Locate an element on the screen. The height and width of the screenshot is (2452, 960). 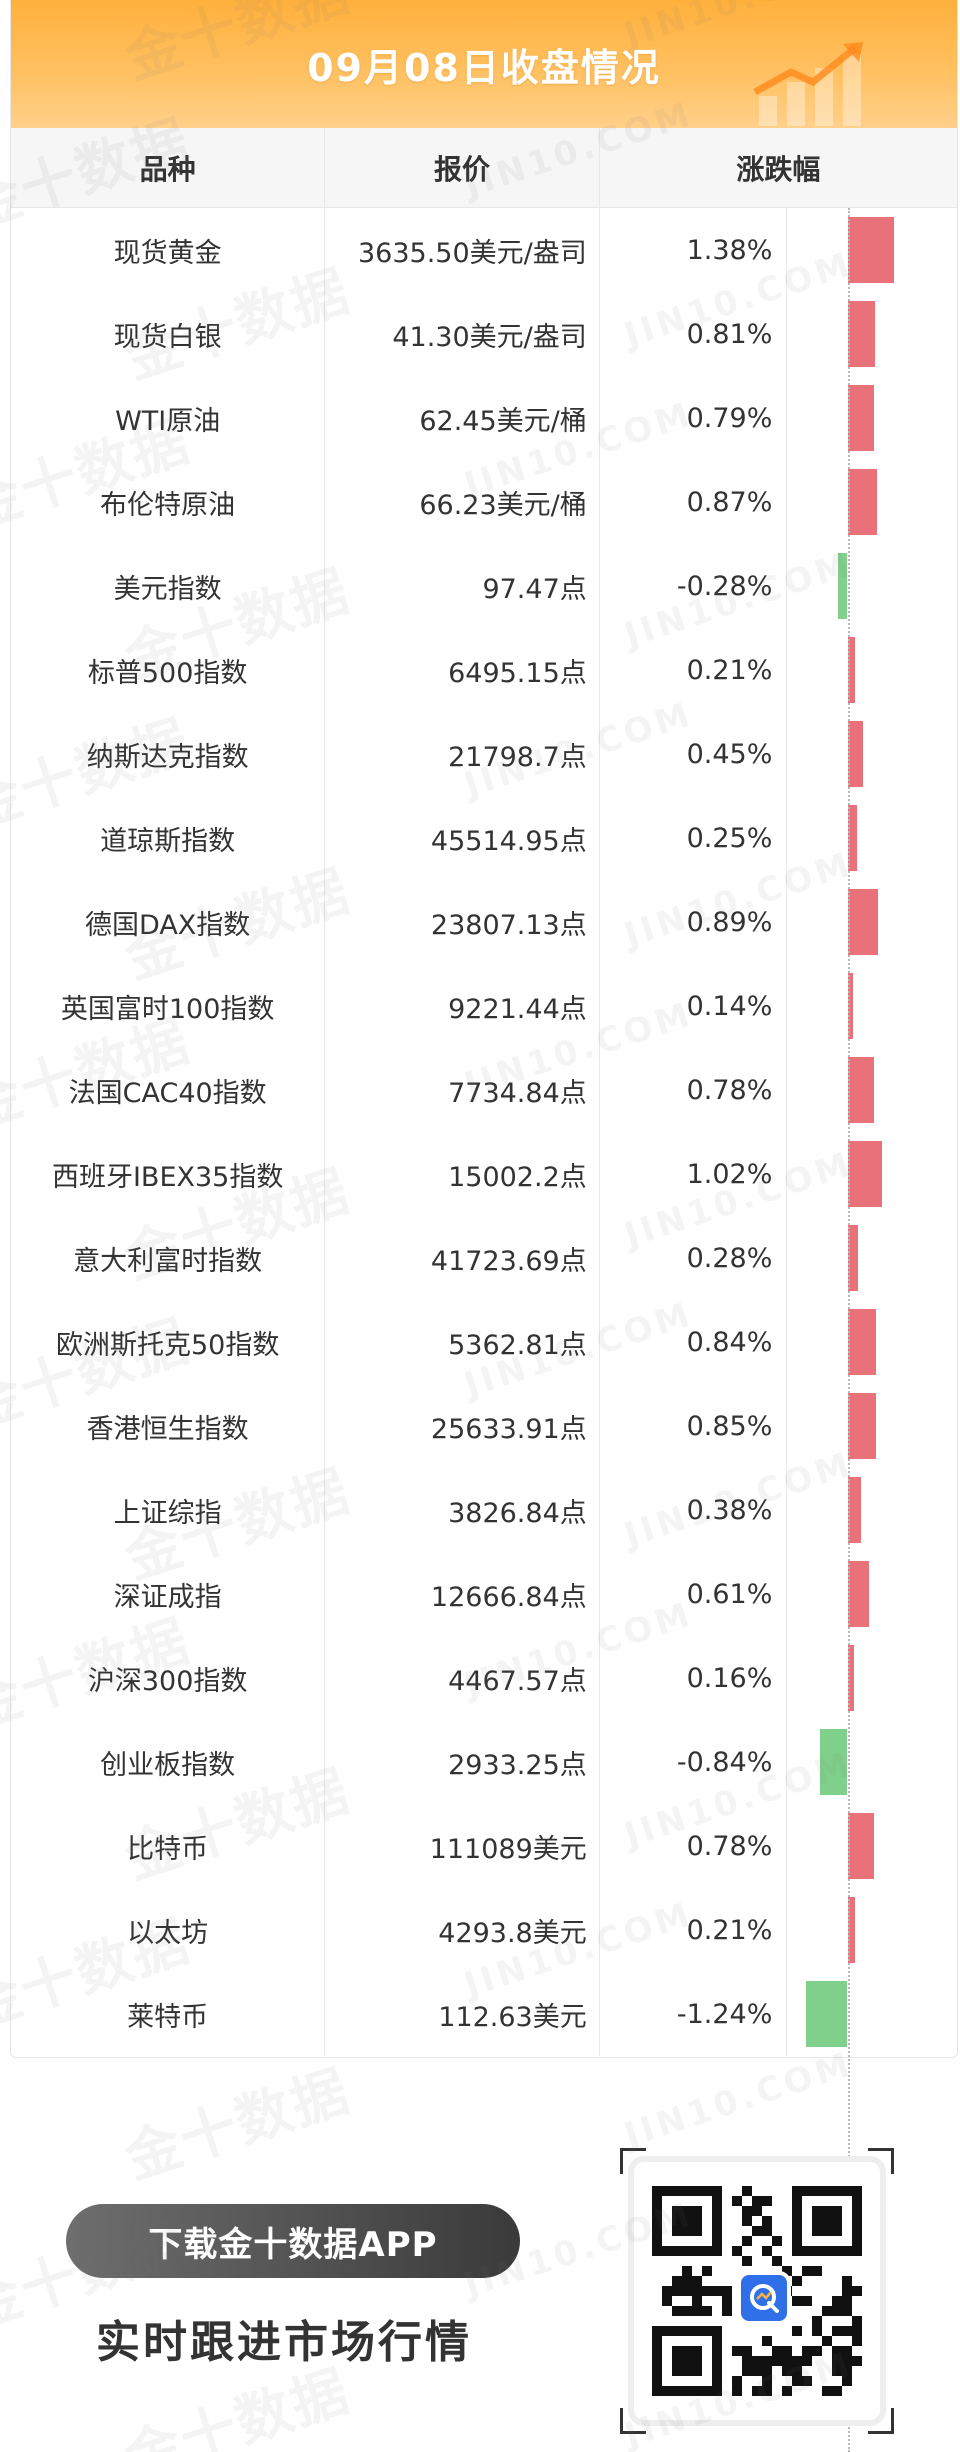
row-name: 比特币 is located at coordinates (168, 1846).